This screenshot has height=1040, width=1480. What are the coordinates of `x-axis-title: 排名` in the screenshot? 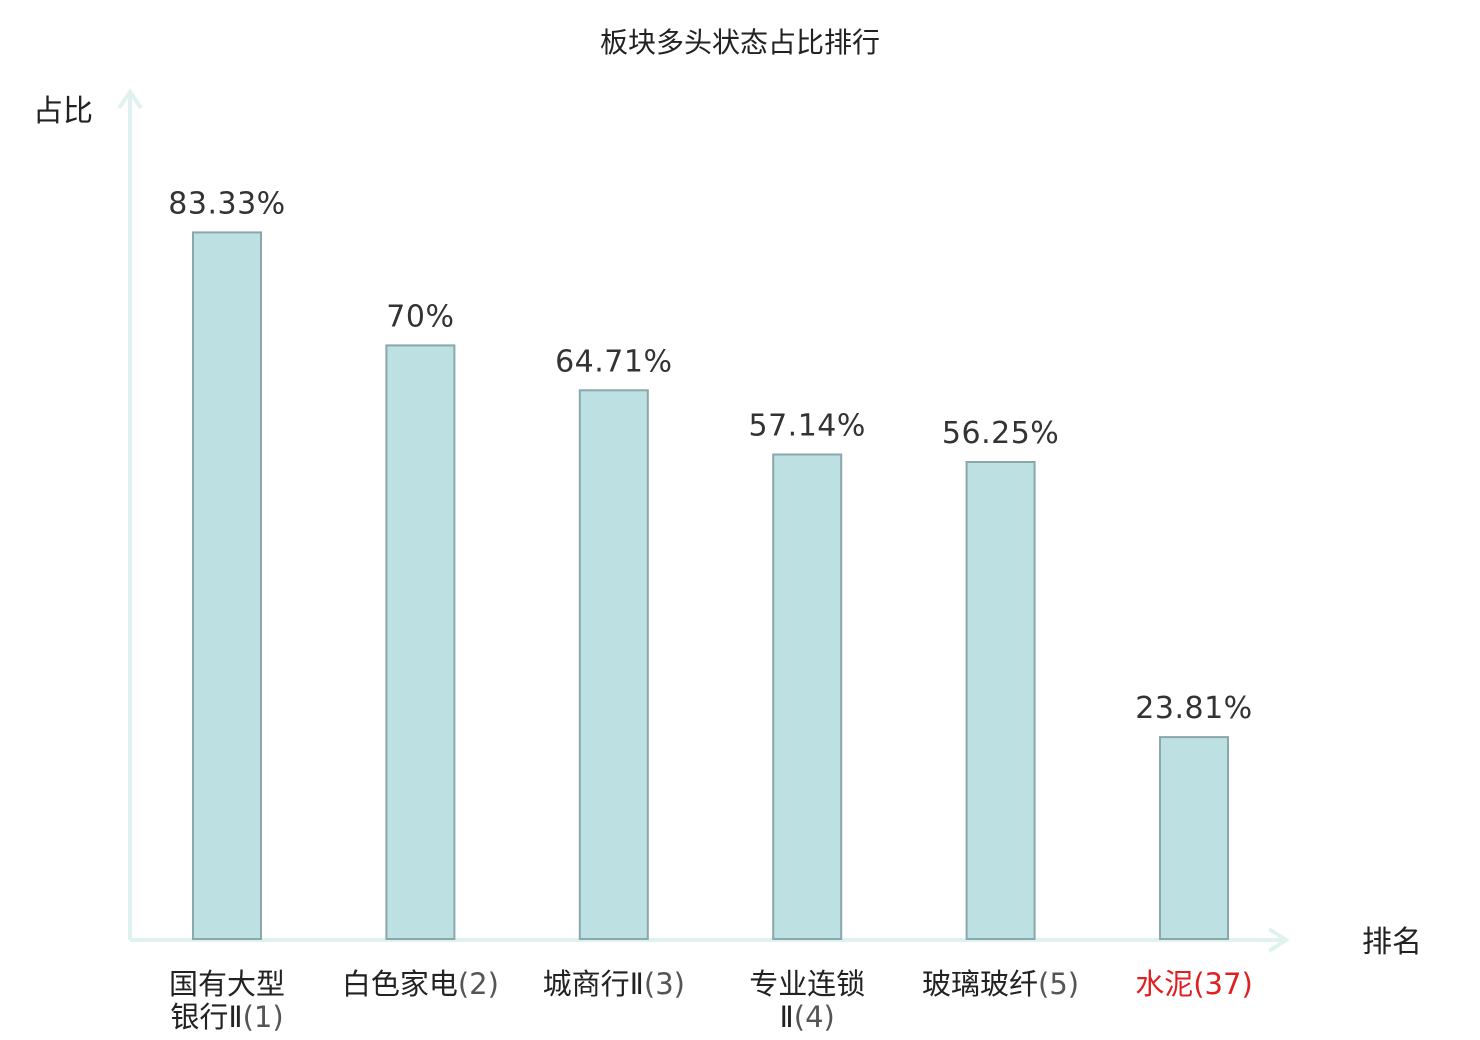 It's located at (1392, 942).